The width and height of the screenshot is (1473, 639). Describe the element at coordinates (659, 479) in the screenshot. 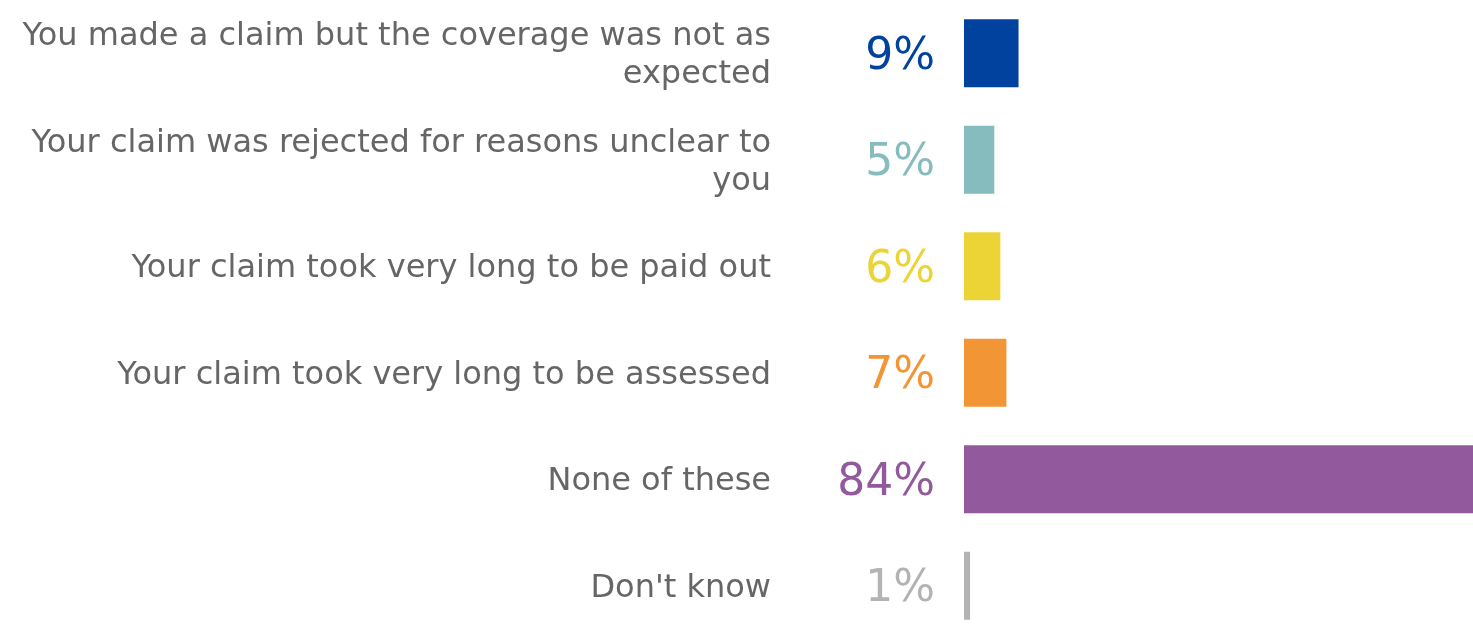

I see `y-tick-label: None of these` at that location.